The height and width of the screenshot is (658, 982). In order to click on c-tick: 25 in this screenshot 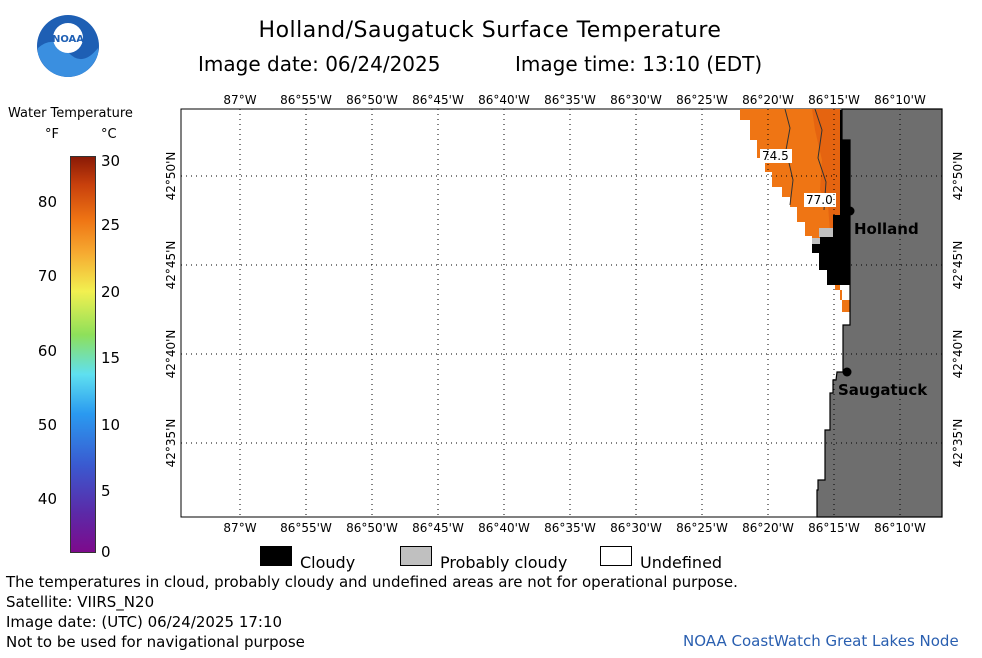, I will do `click(111, 225)`.